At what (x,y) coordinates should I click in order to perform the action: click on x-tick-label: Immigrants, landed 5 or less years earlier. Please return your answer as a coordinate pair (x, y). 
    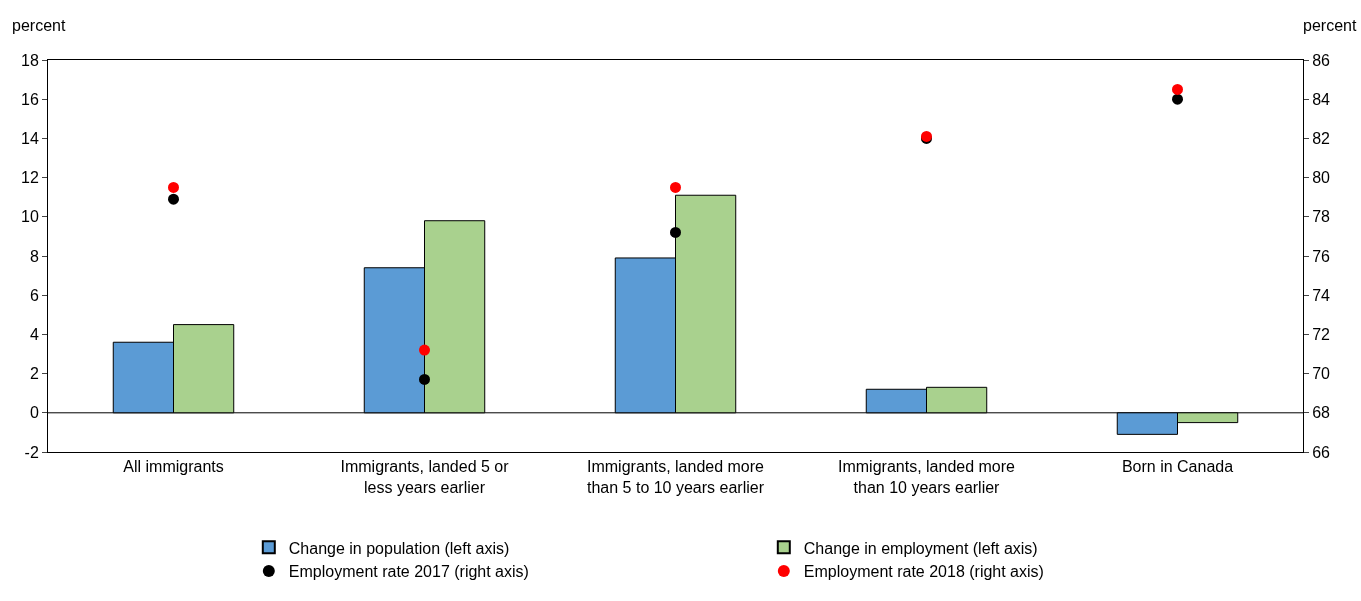
    Looking at the image, I should click on (425, 477).